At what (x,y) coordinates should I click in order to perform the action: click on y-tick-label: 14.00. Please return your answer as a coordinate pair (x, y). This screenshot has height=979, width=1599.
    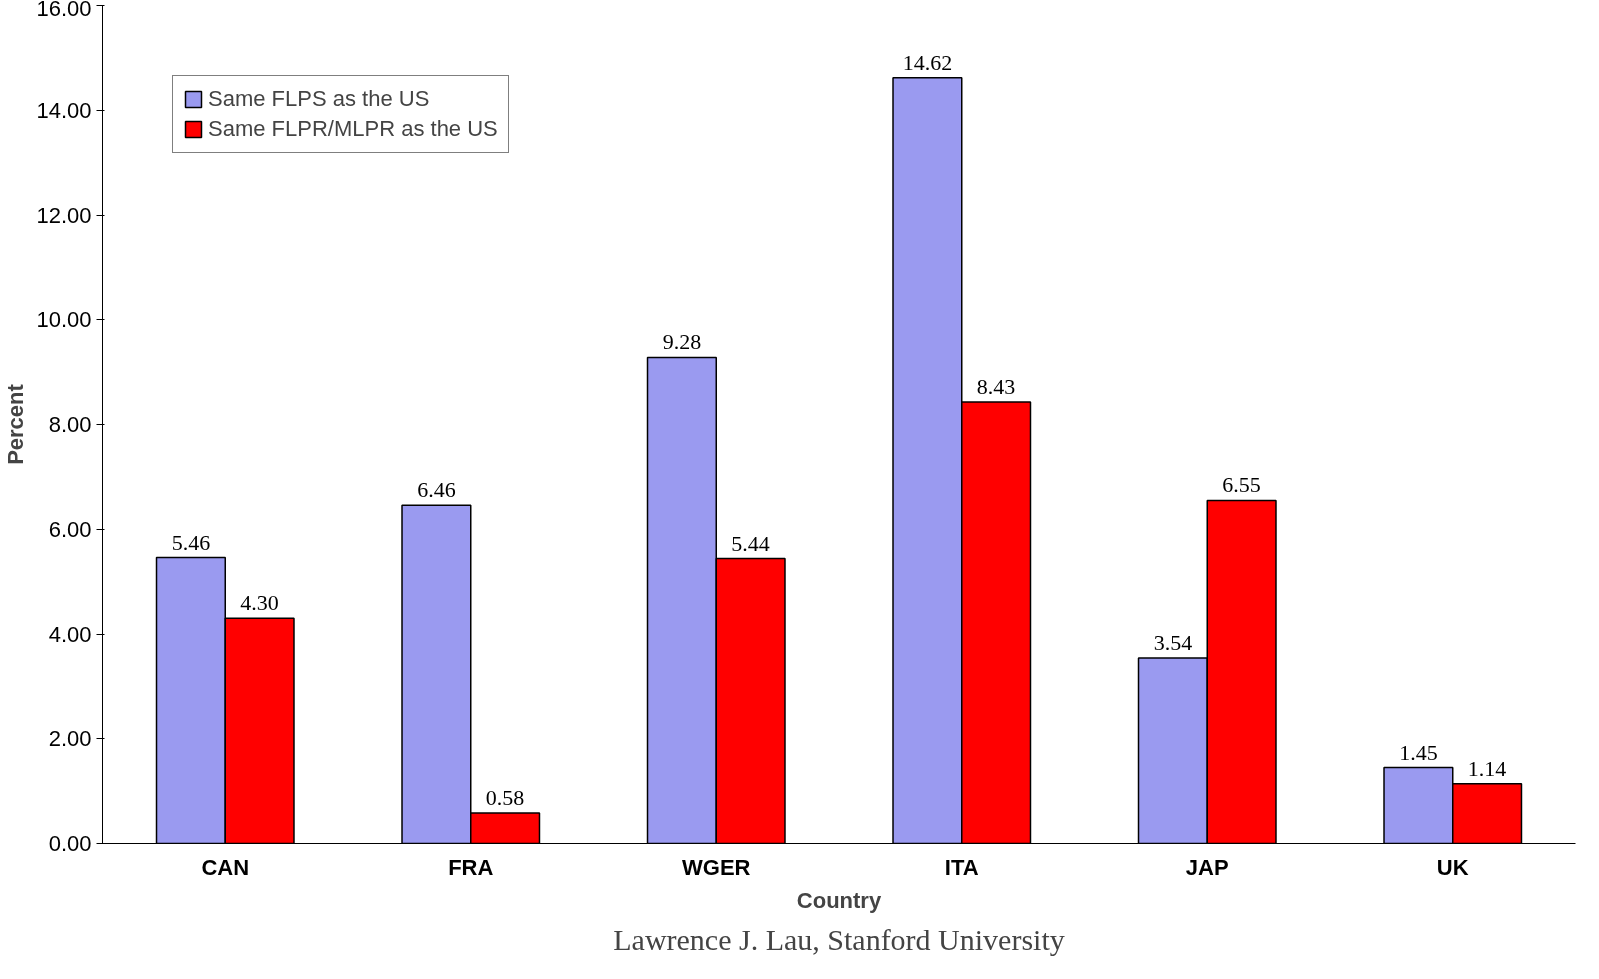
    Looking at the image, I should click on (64, 110).